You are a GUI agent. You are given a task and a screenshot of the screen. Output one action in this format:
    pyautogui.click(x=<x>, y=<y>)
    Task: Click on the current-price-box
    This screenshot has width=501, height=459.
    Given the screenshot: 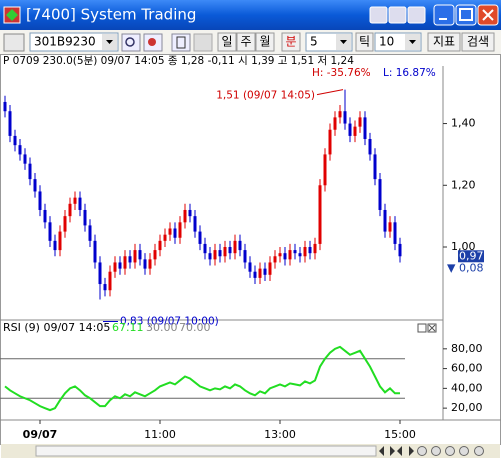 What is the action you would take?
    pyautogui.click(x=471, y=256)
    